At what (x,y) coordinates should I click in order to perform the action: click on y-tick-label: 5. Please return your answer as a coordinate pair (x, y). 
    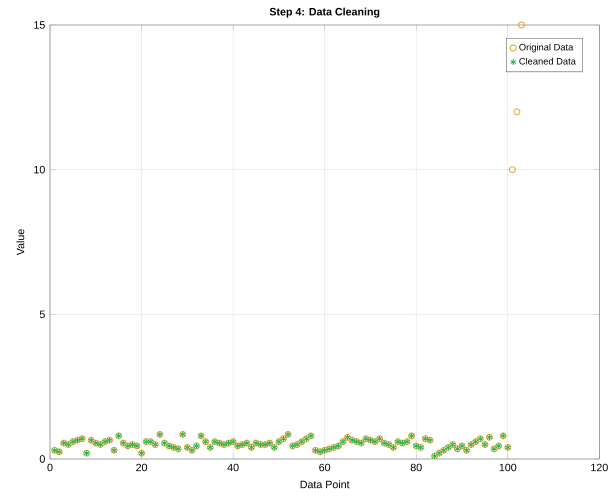
    Looking at the image, I should click on (42, 314).